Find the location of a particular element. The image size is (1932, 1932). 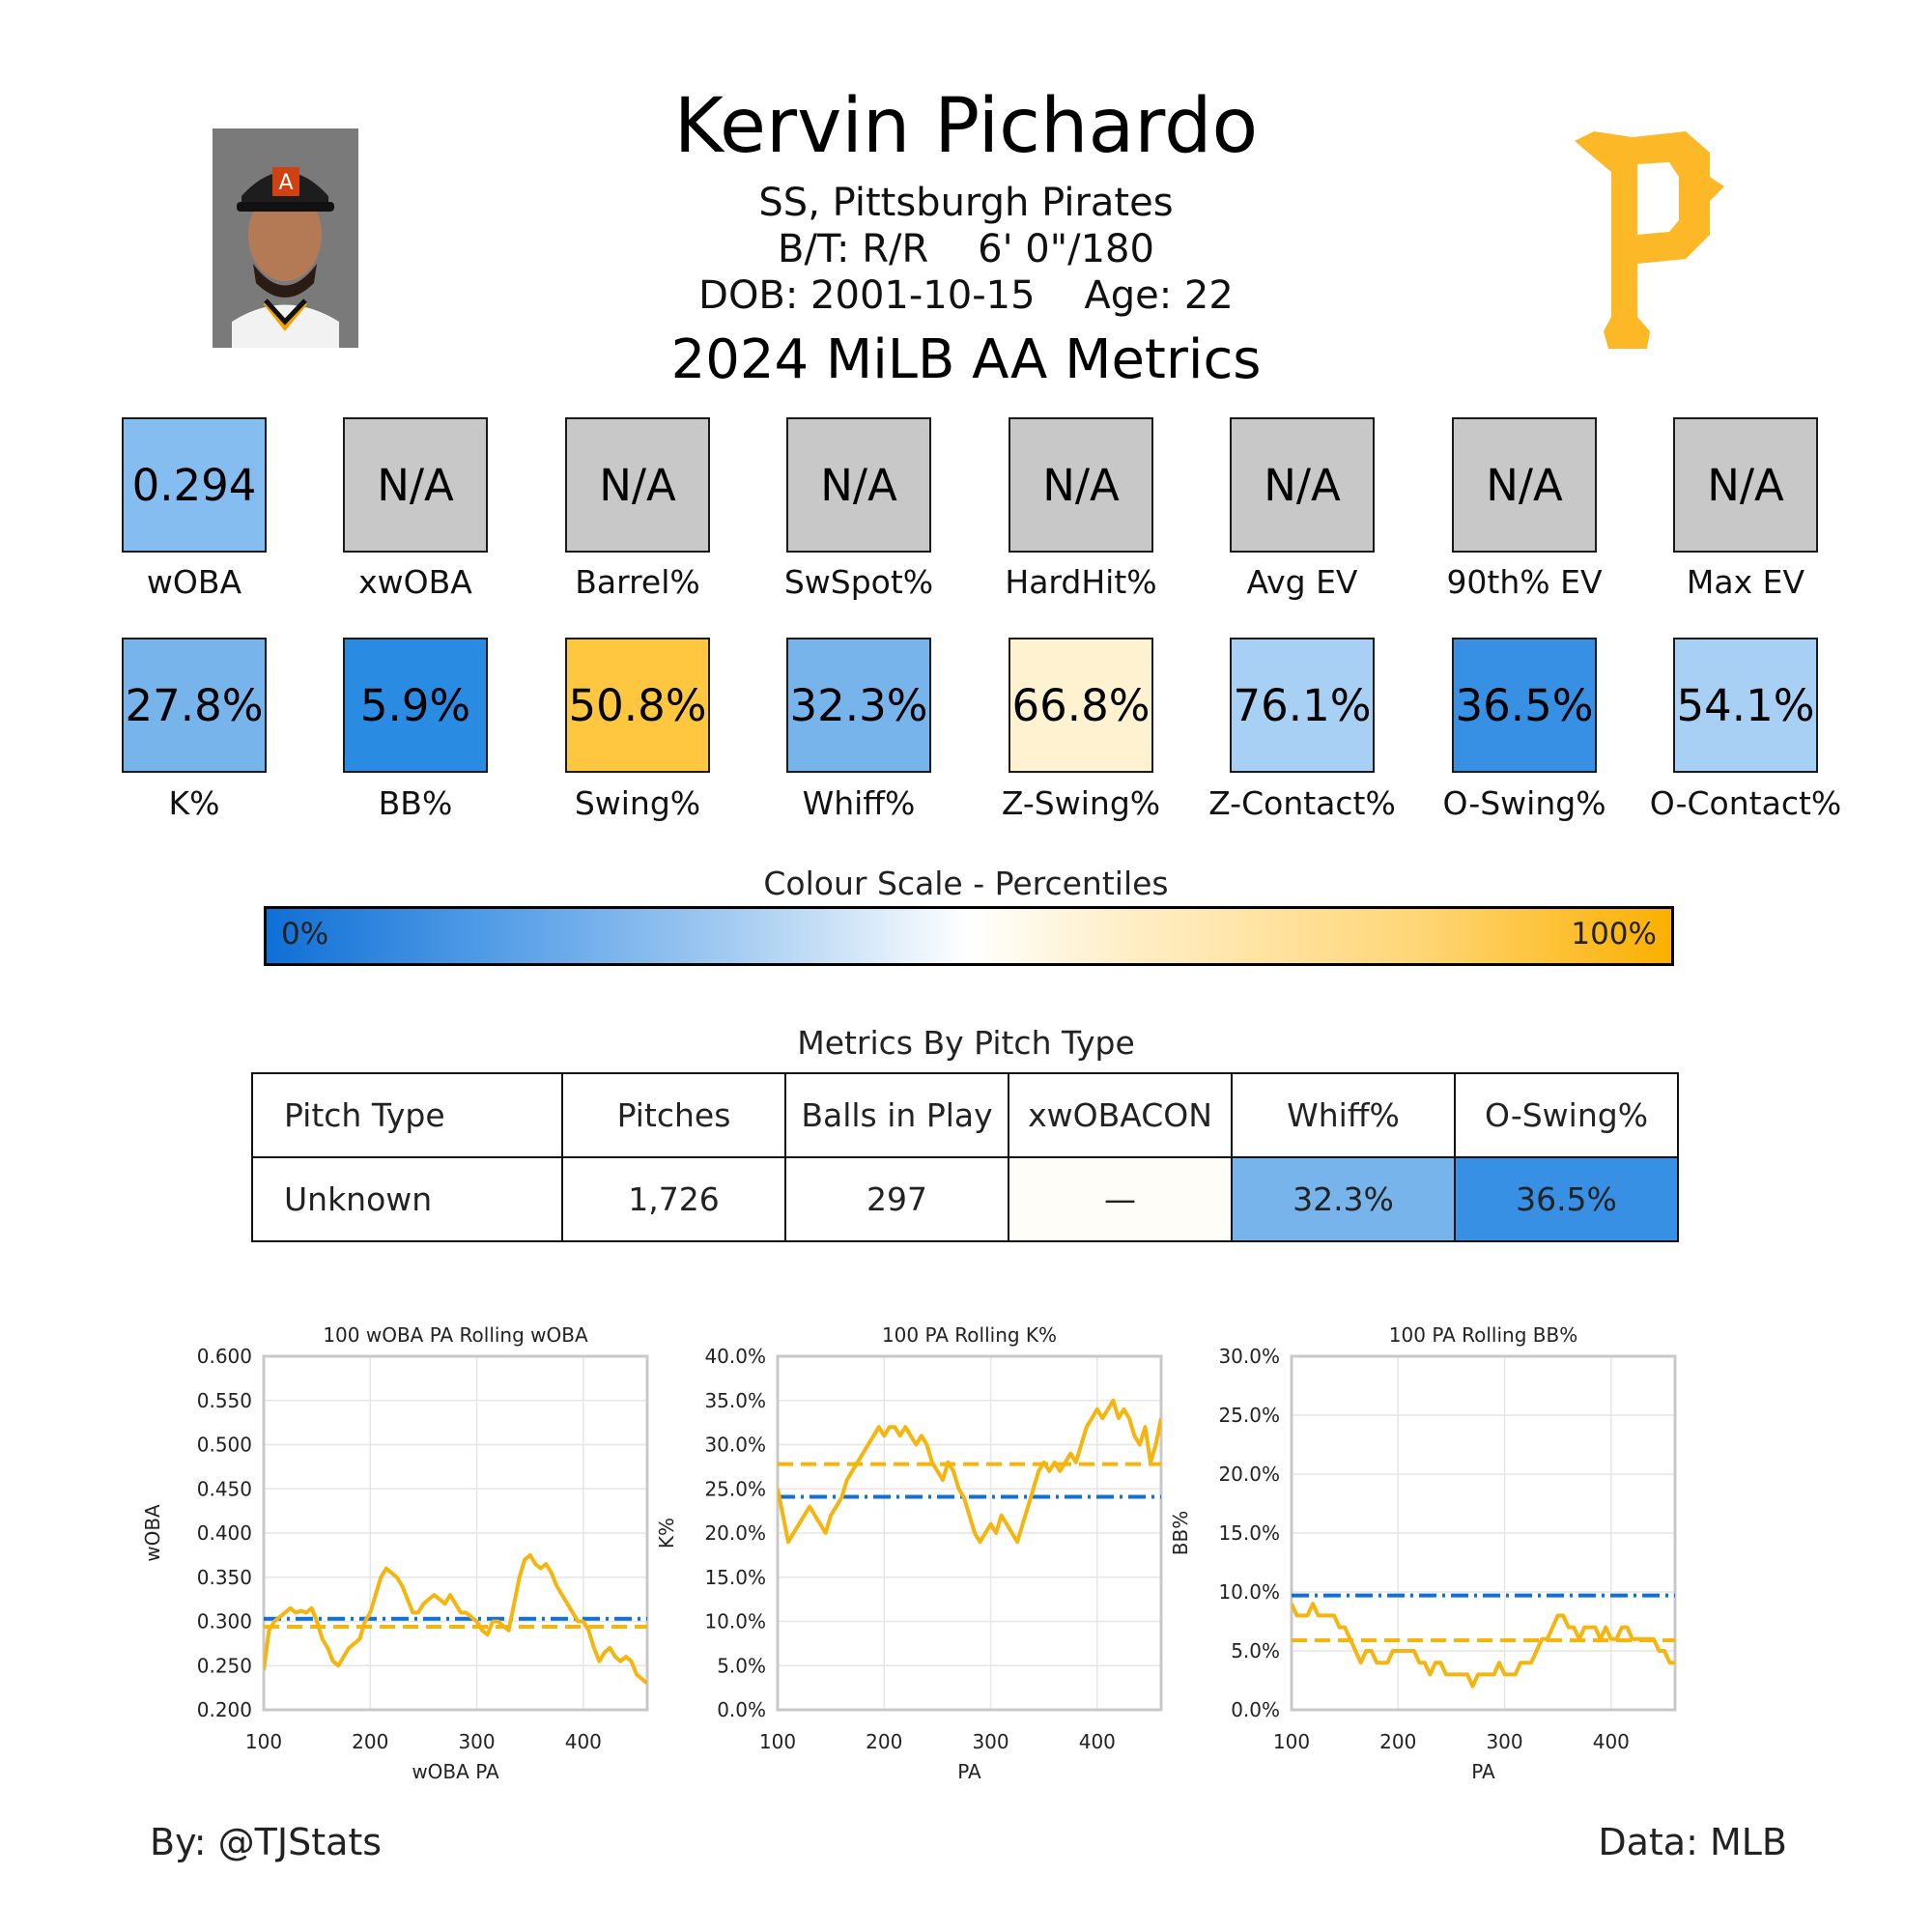

metric-box-o-swing-pct: 36.5% is located at coordinates (1524, 705).